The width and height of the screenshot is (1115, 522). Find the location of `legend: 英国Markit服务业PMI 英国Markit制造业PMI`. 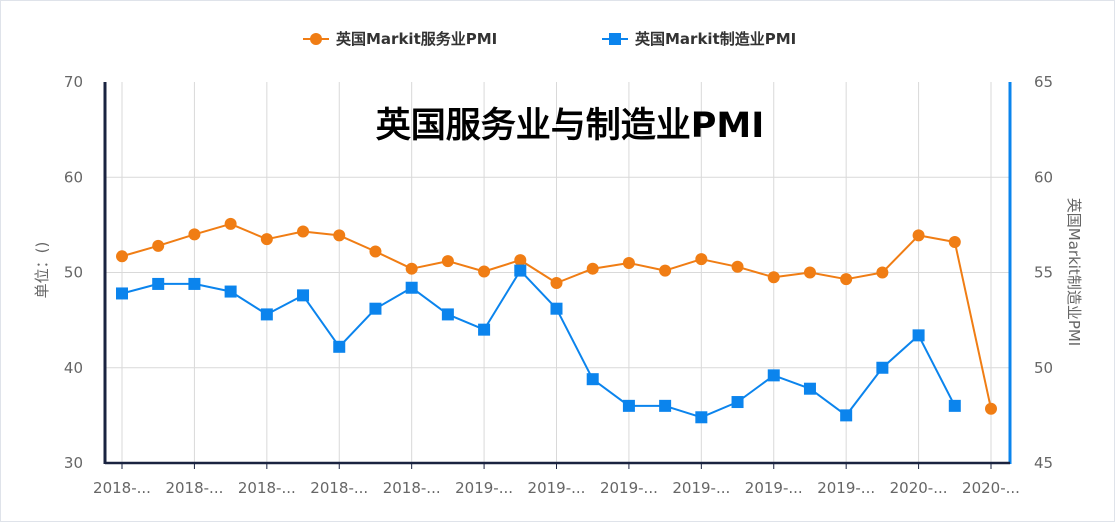

legend: 英国Markit服务业PMI 英国Markit制造业PMI is located at coordinates (549, 39).